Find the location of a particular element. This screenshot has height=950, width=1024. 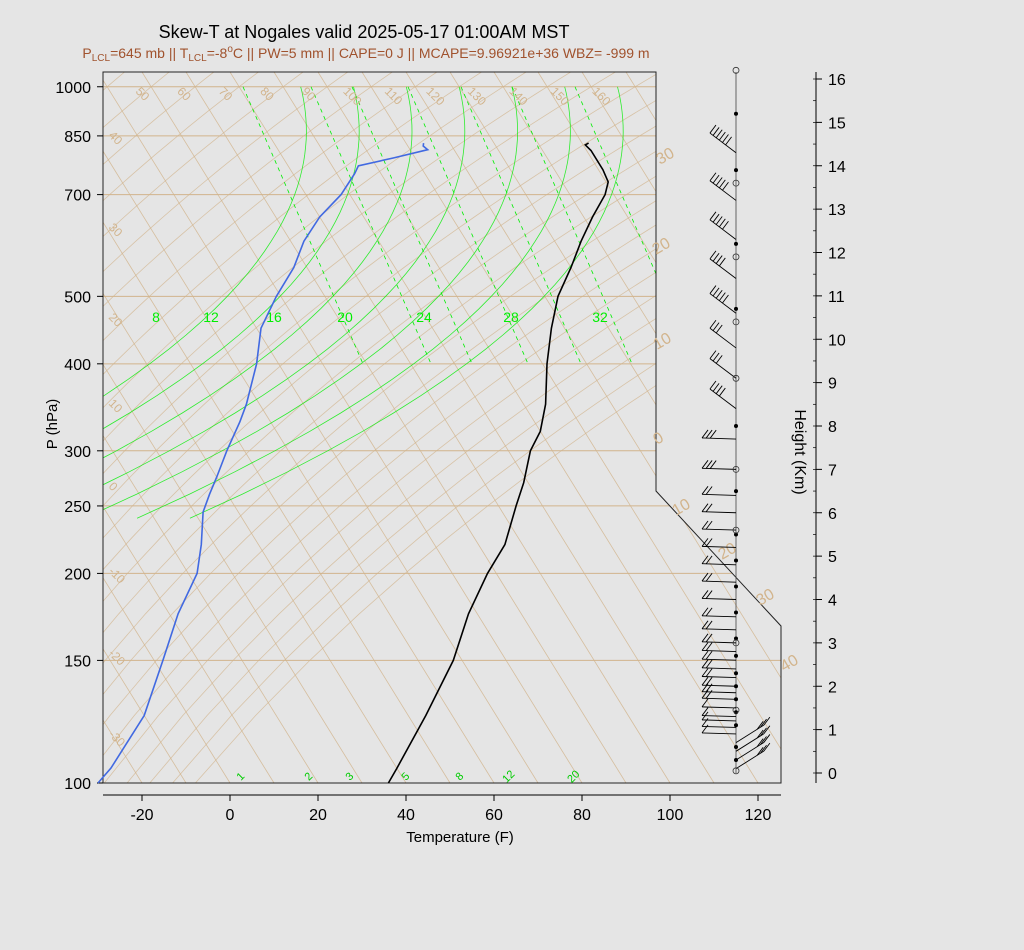

height-tick-label: 6 is located at coordinates (832, 514).